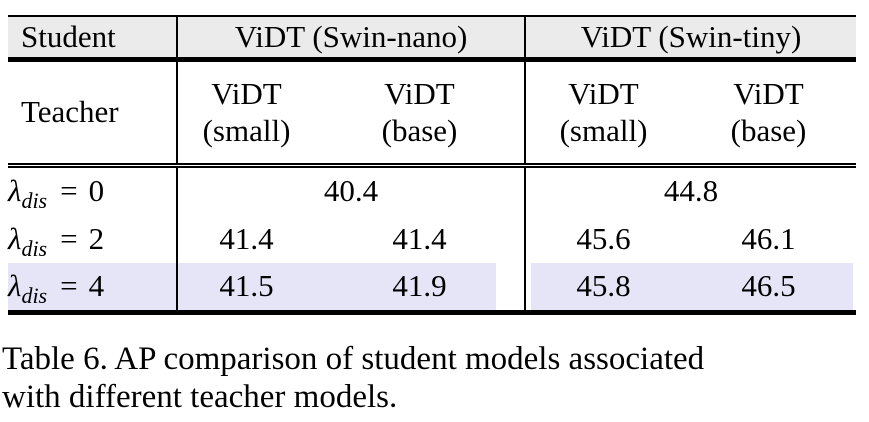 The width and height of the screenshot is (869, 422). I want to click on header-group-swin-nano: ViDT (Swin-nano), so click(350, 37).